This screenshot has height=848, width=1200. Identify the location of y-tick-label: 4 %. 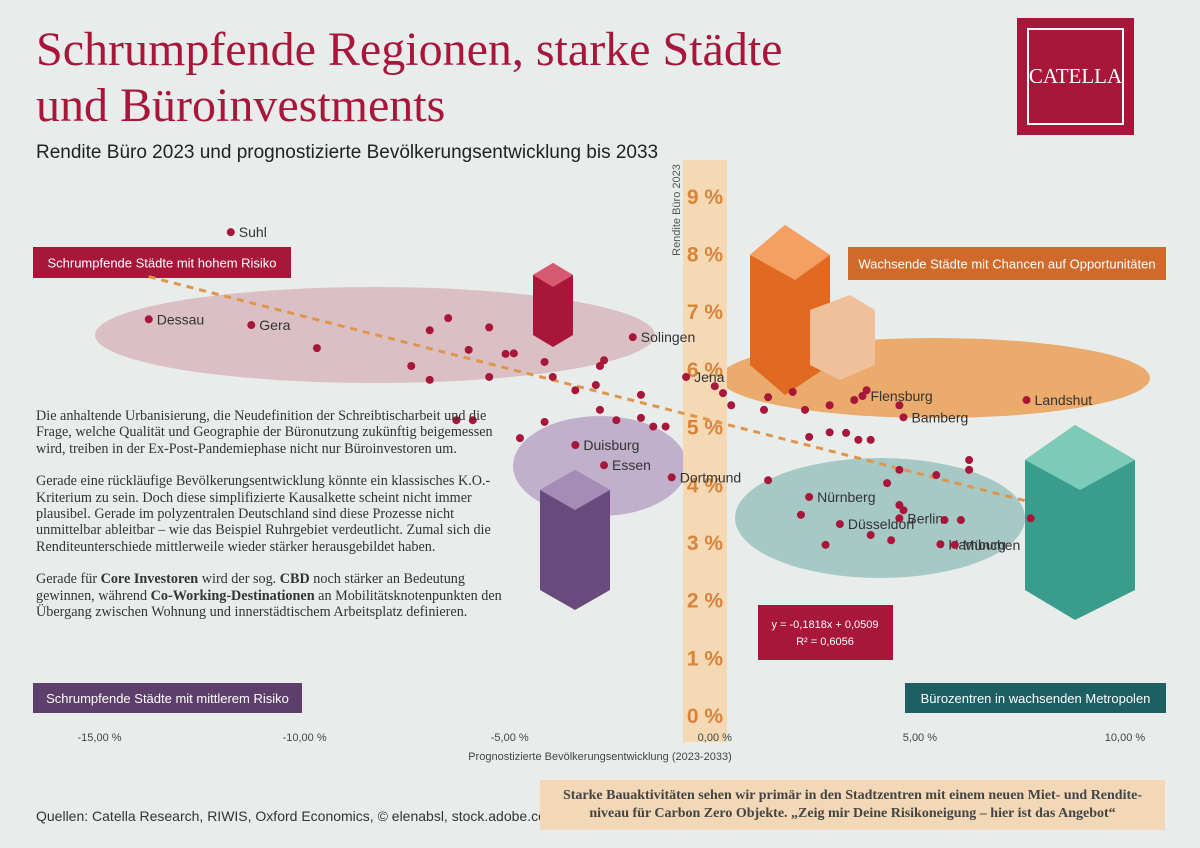
(705, 485).